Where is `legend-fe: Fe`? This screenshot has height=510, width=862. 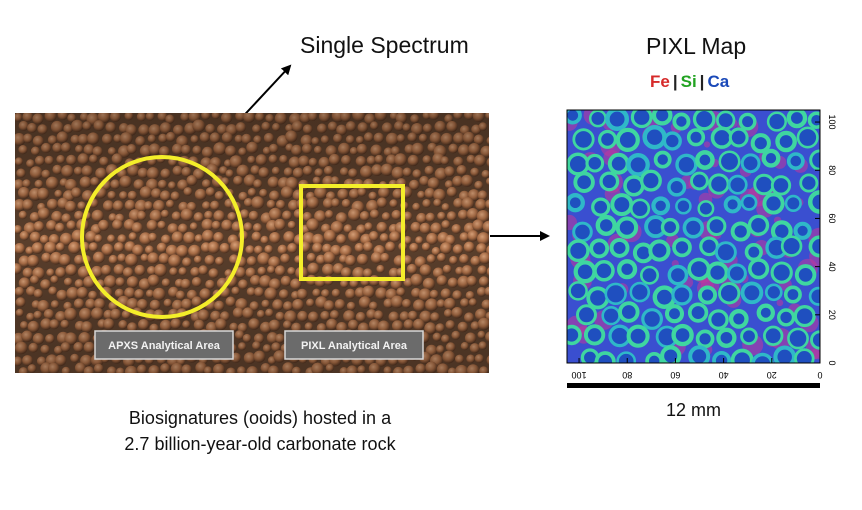
legend-fe: Fe is located at coordinates (660, 81).